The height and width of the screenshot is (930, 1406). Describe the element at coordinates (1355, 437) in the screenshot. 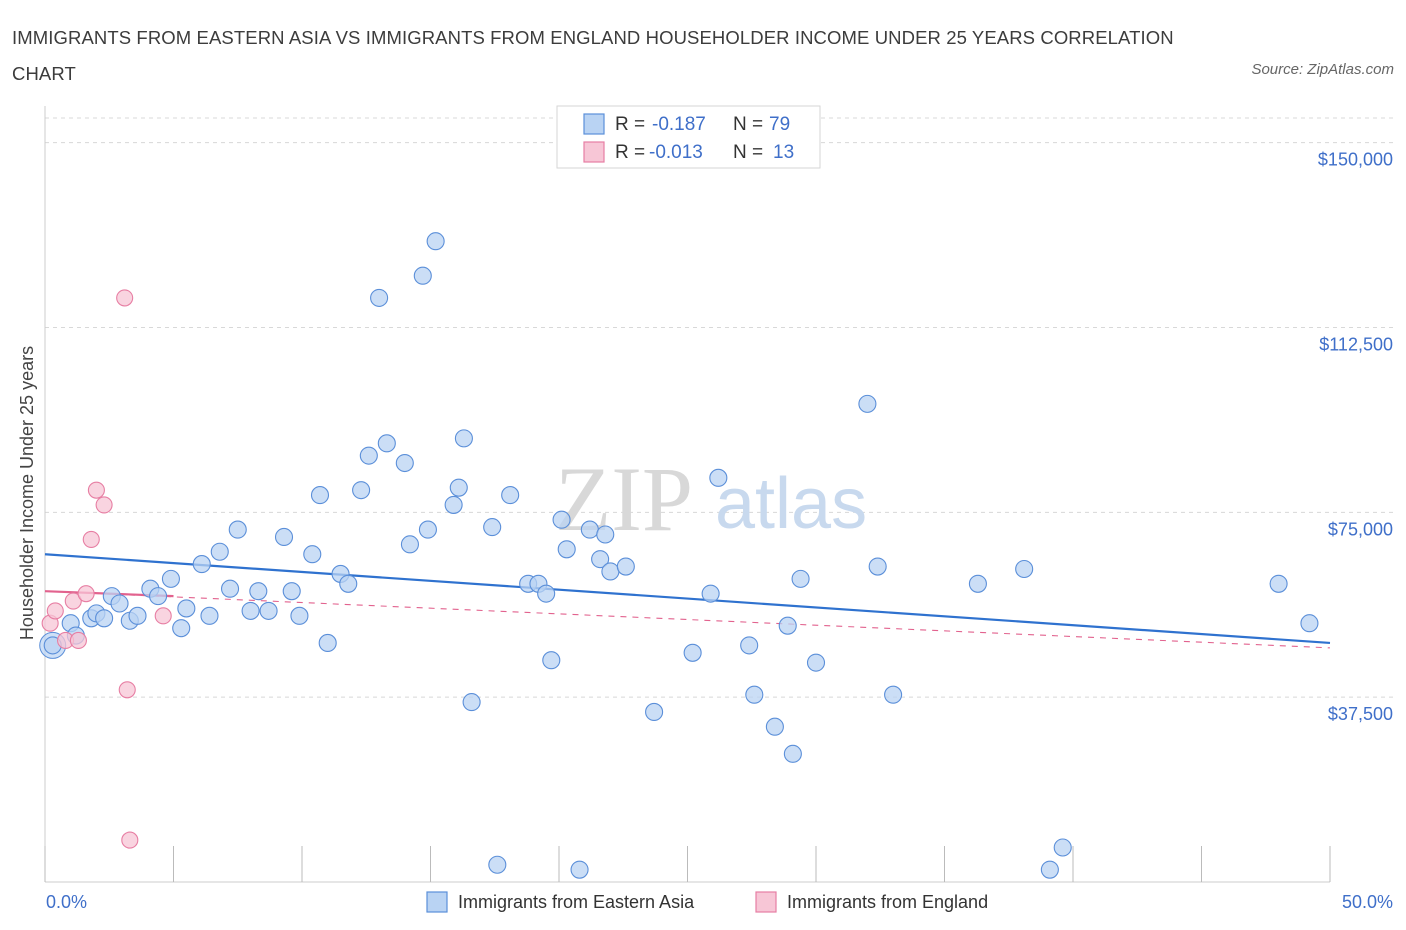

I see `y-tick-labels: $37,500 $75,000 $112,500 $150,000` at that location.